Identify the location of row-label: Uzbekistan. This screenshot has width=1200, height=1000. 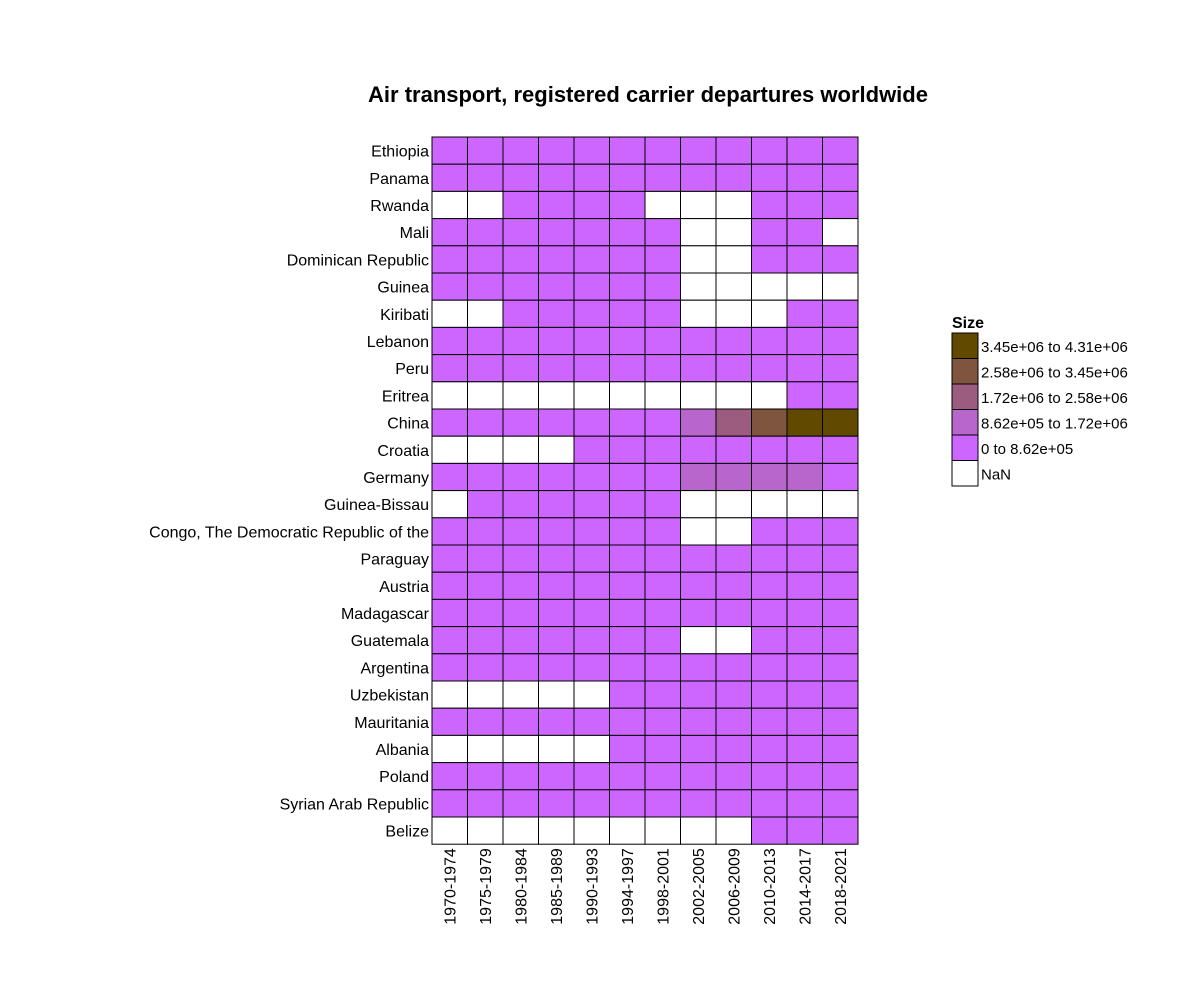
(389, 696).